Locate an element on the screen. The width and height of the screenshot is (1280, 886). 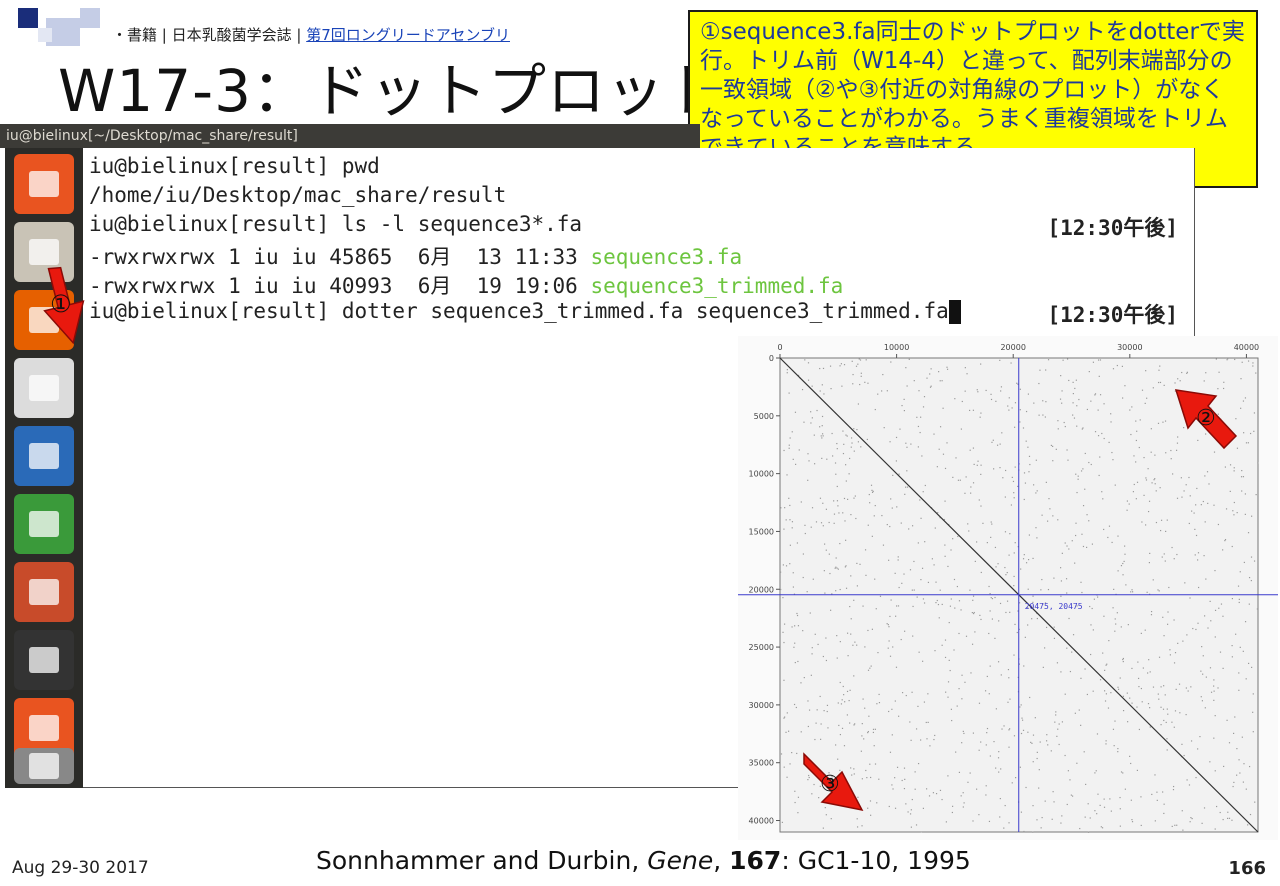
files-icon is located at coordinates (44, 252).